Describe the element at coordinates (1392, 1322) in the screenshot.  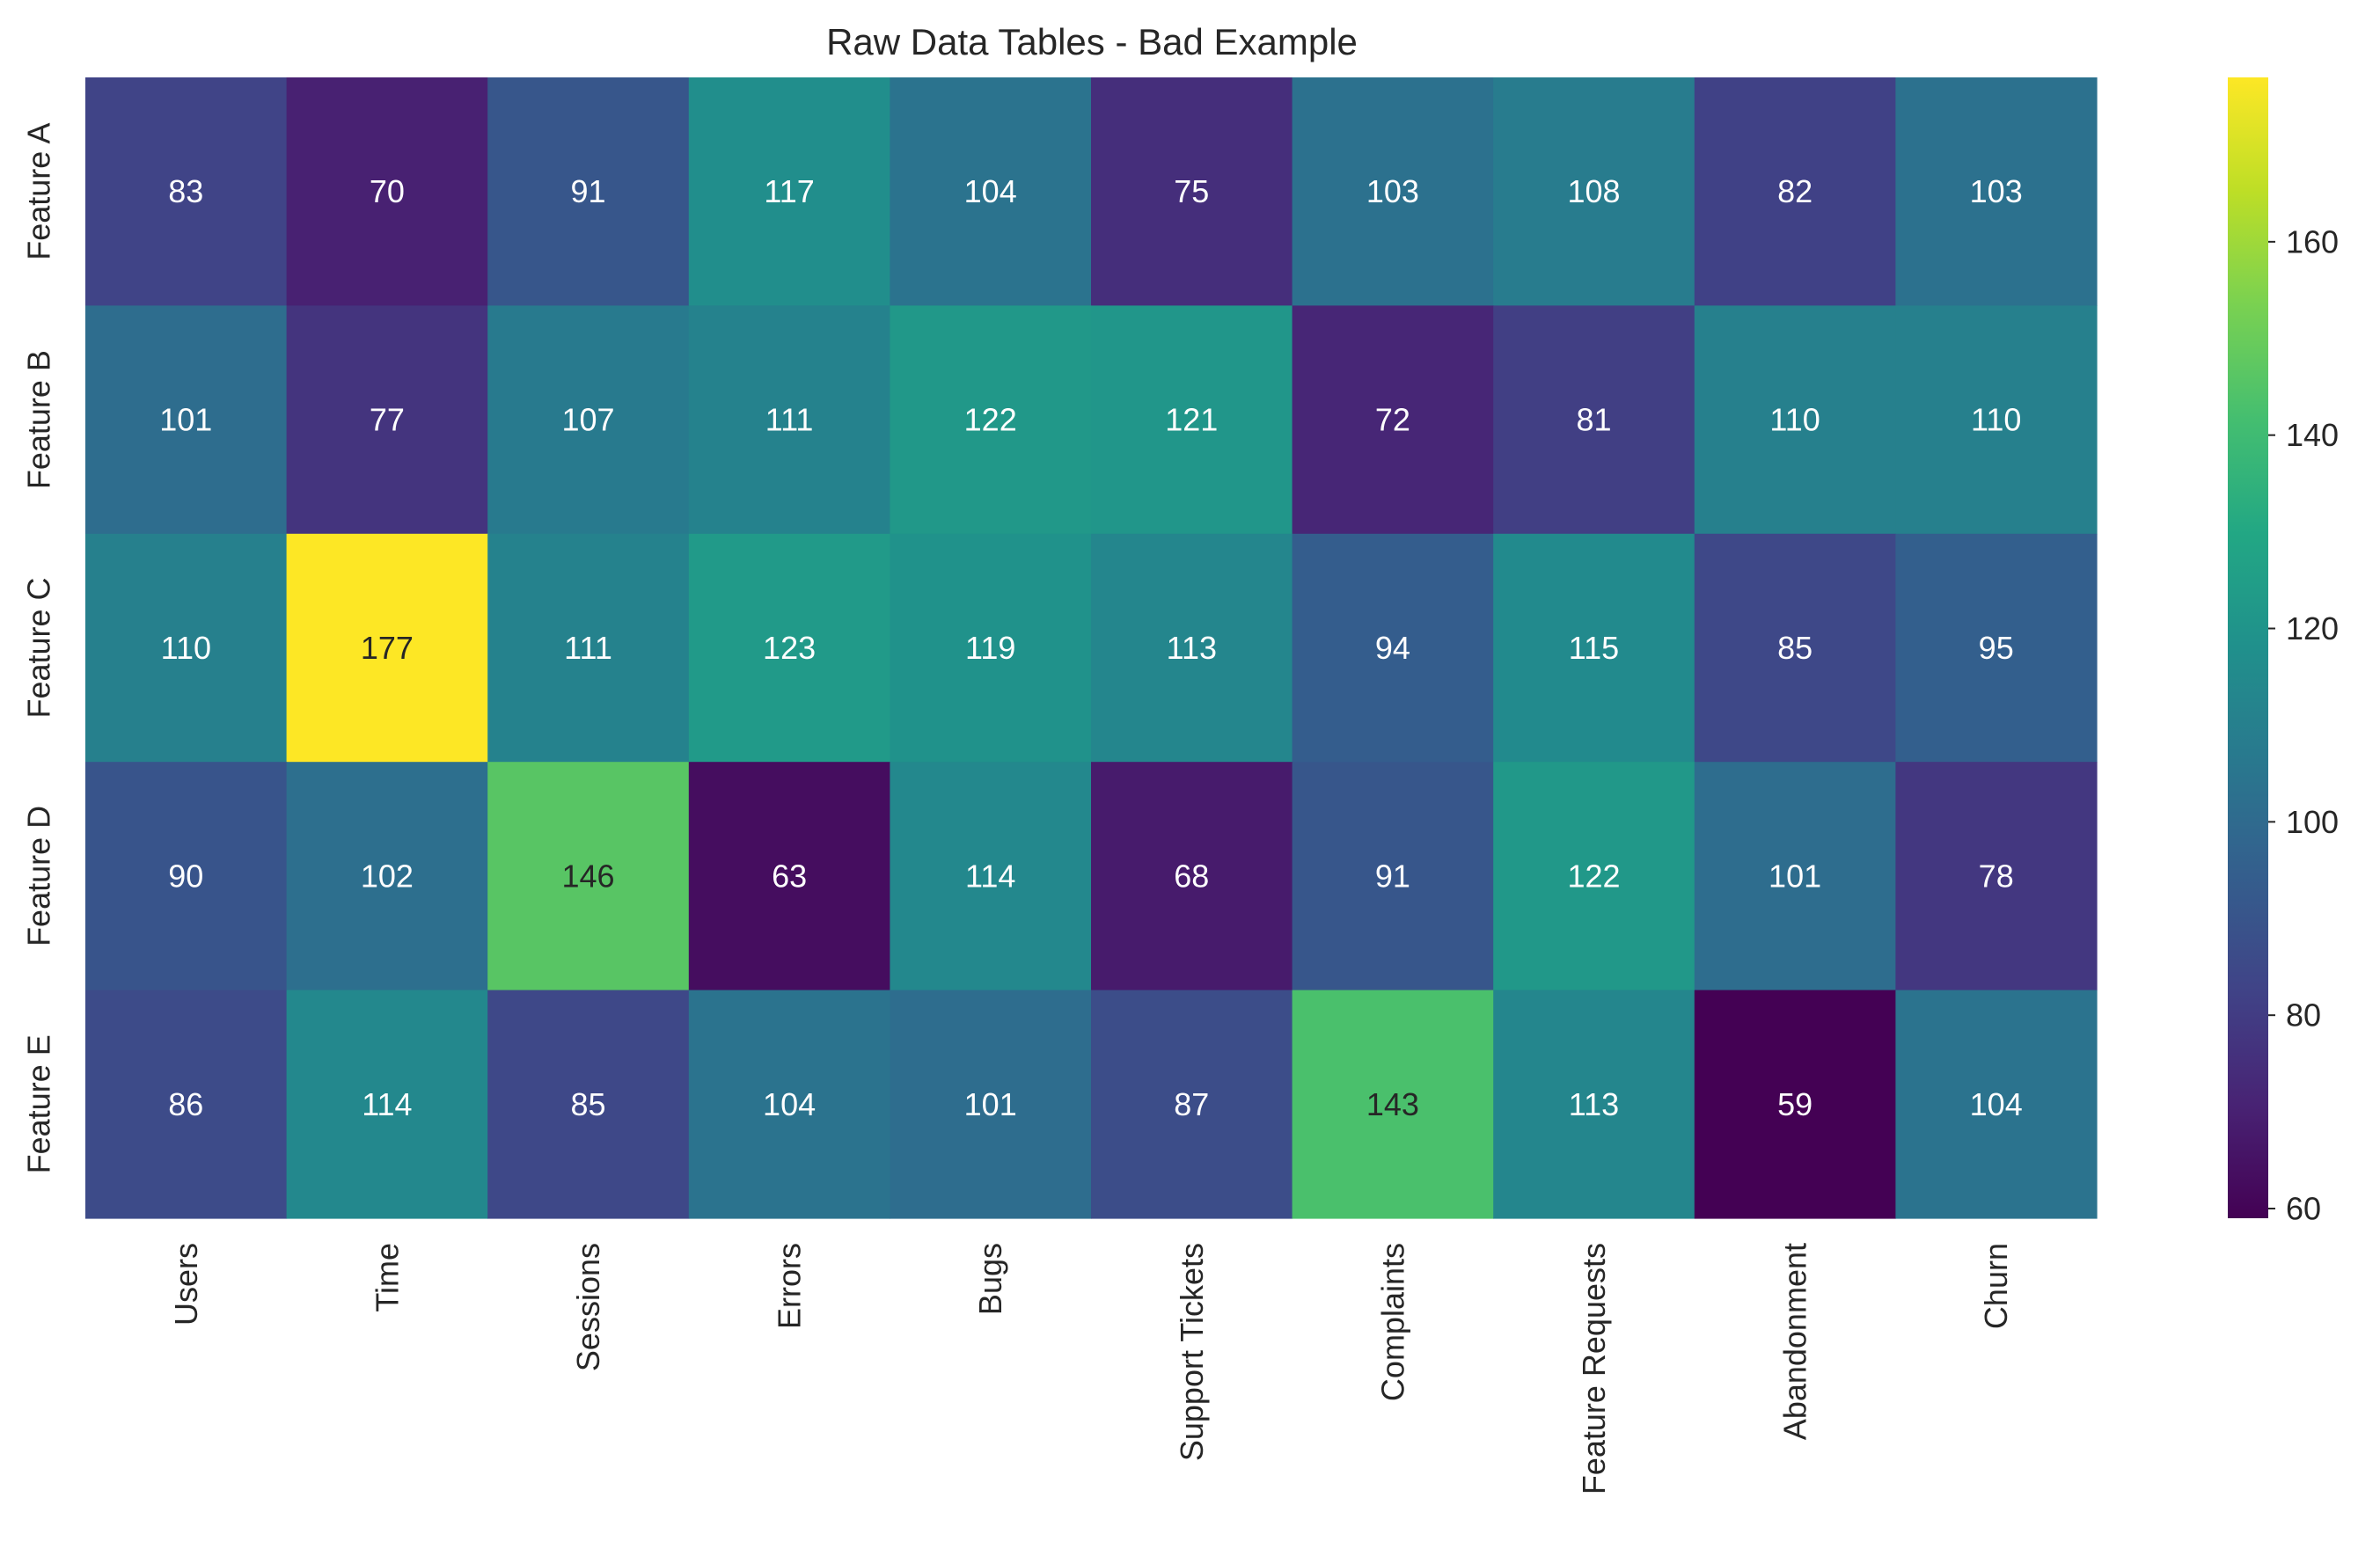
I see `x-tick-label: Complaints` at that location.